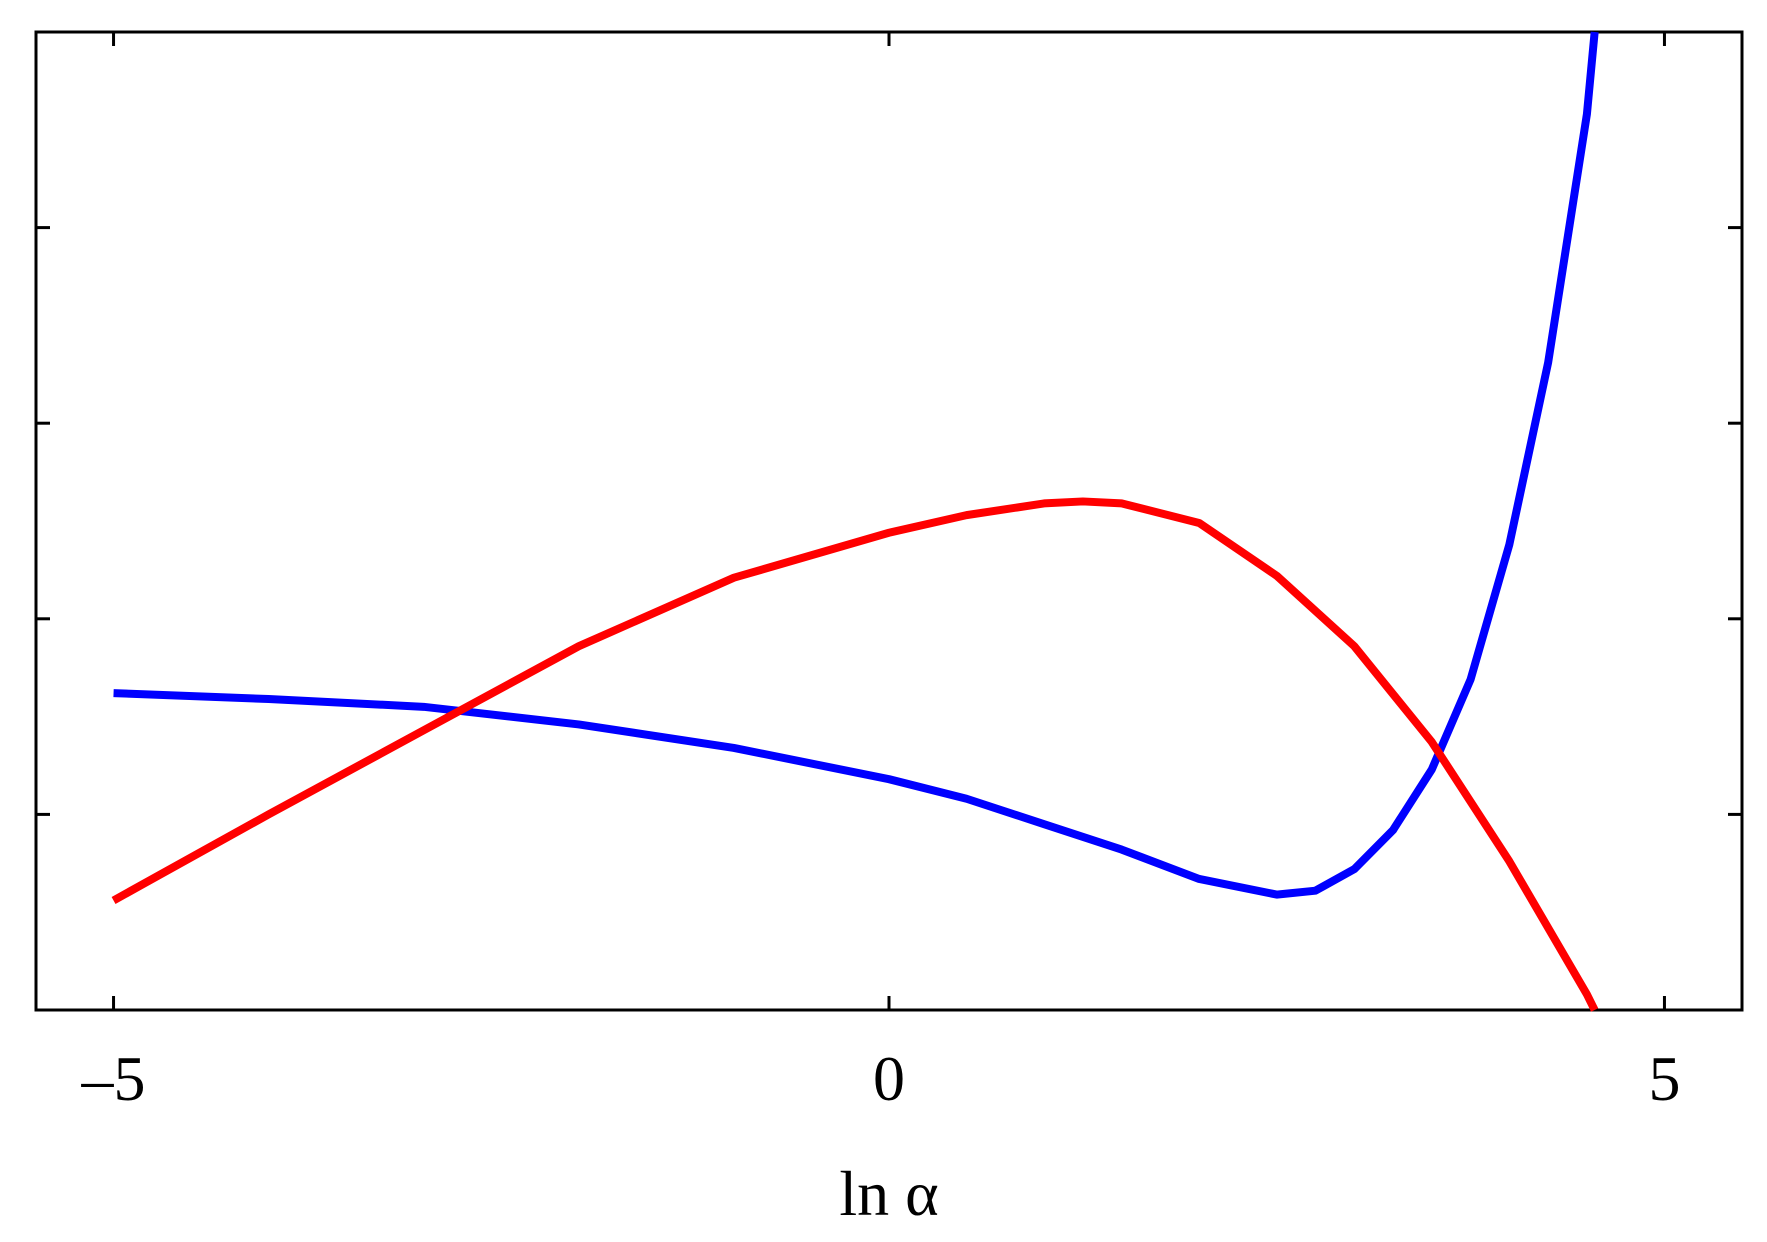 The height and width of the screenshot is (1242, 1767). What do you see at coordinates (1664, 1078) in the screenshot?
I see `x-tick-label: 5` at bounding box center [1664, 1078].